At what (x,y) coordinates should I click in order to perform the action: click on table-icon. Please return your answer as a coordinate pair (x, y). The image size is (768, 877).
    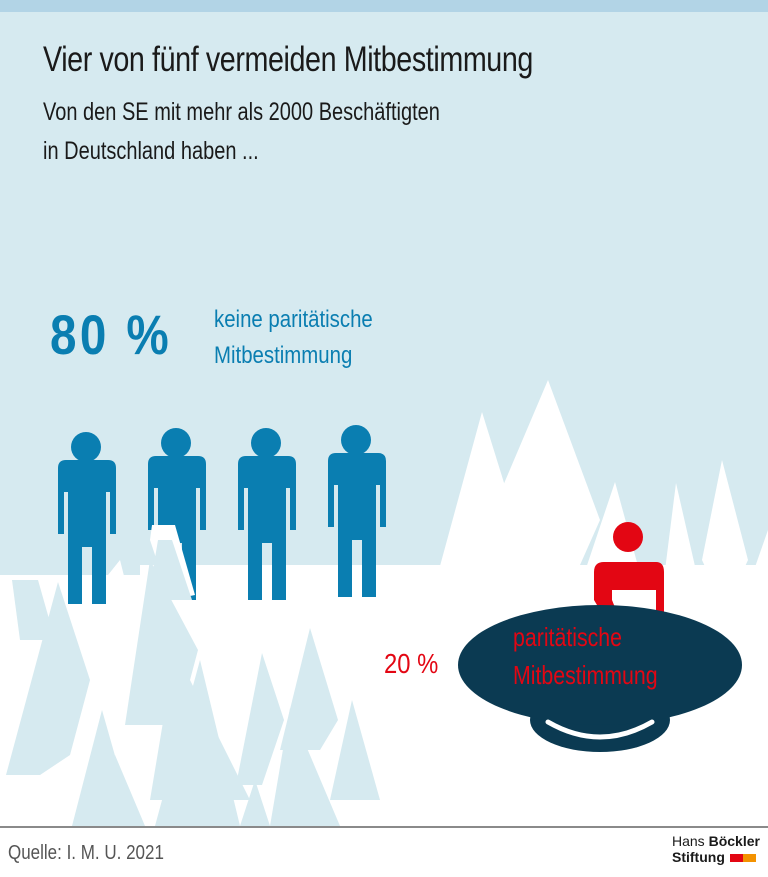
    Looking at the image, I should click on (600, 678).